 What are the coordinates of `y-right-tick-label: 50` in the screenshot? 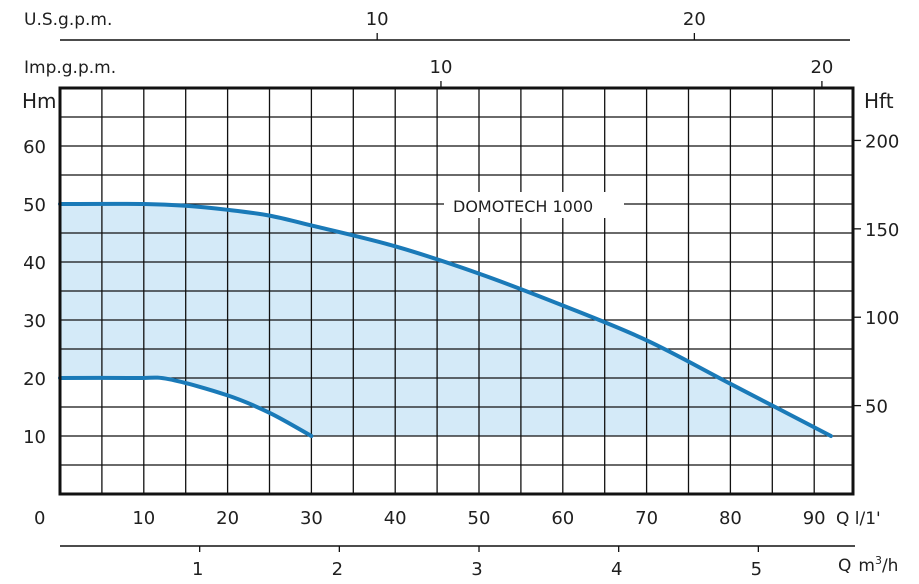 It's located at (876, 407).